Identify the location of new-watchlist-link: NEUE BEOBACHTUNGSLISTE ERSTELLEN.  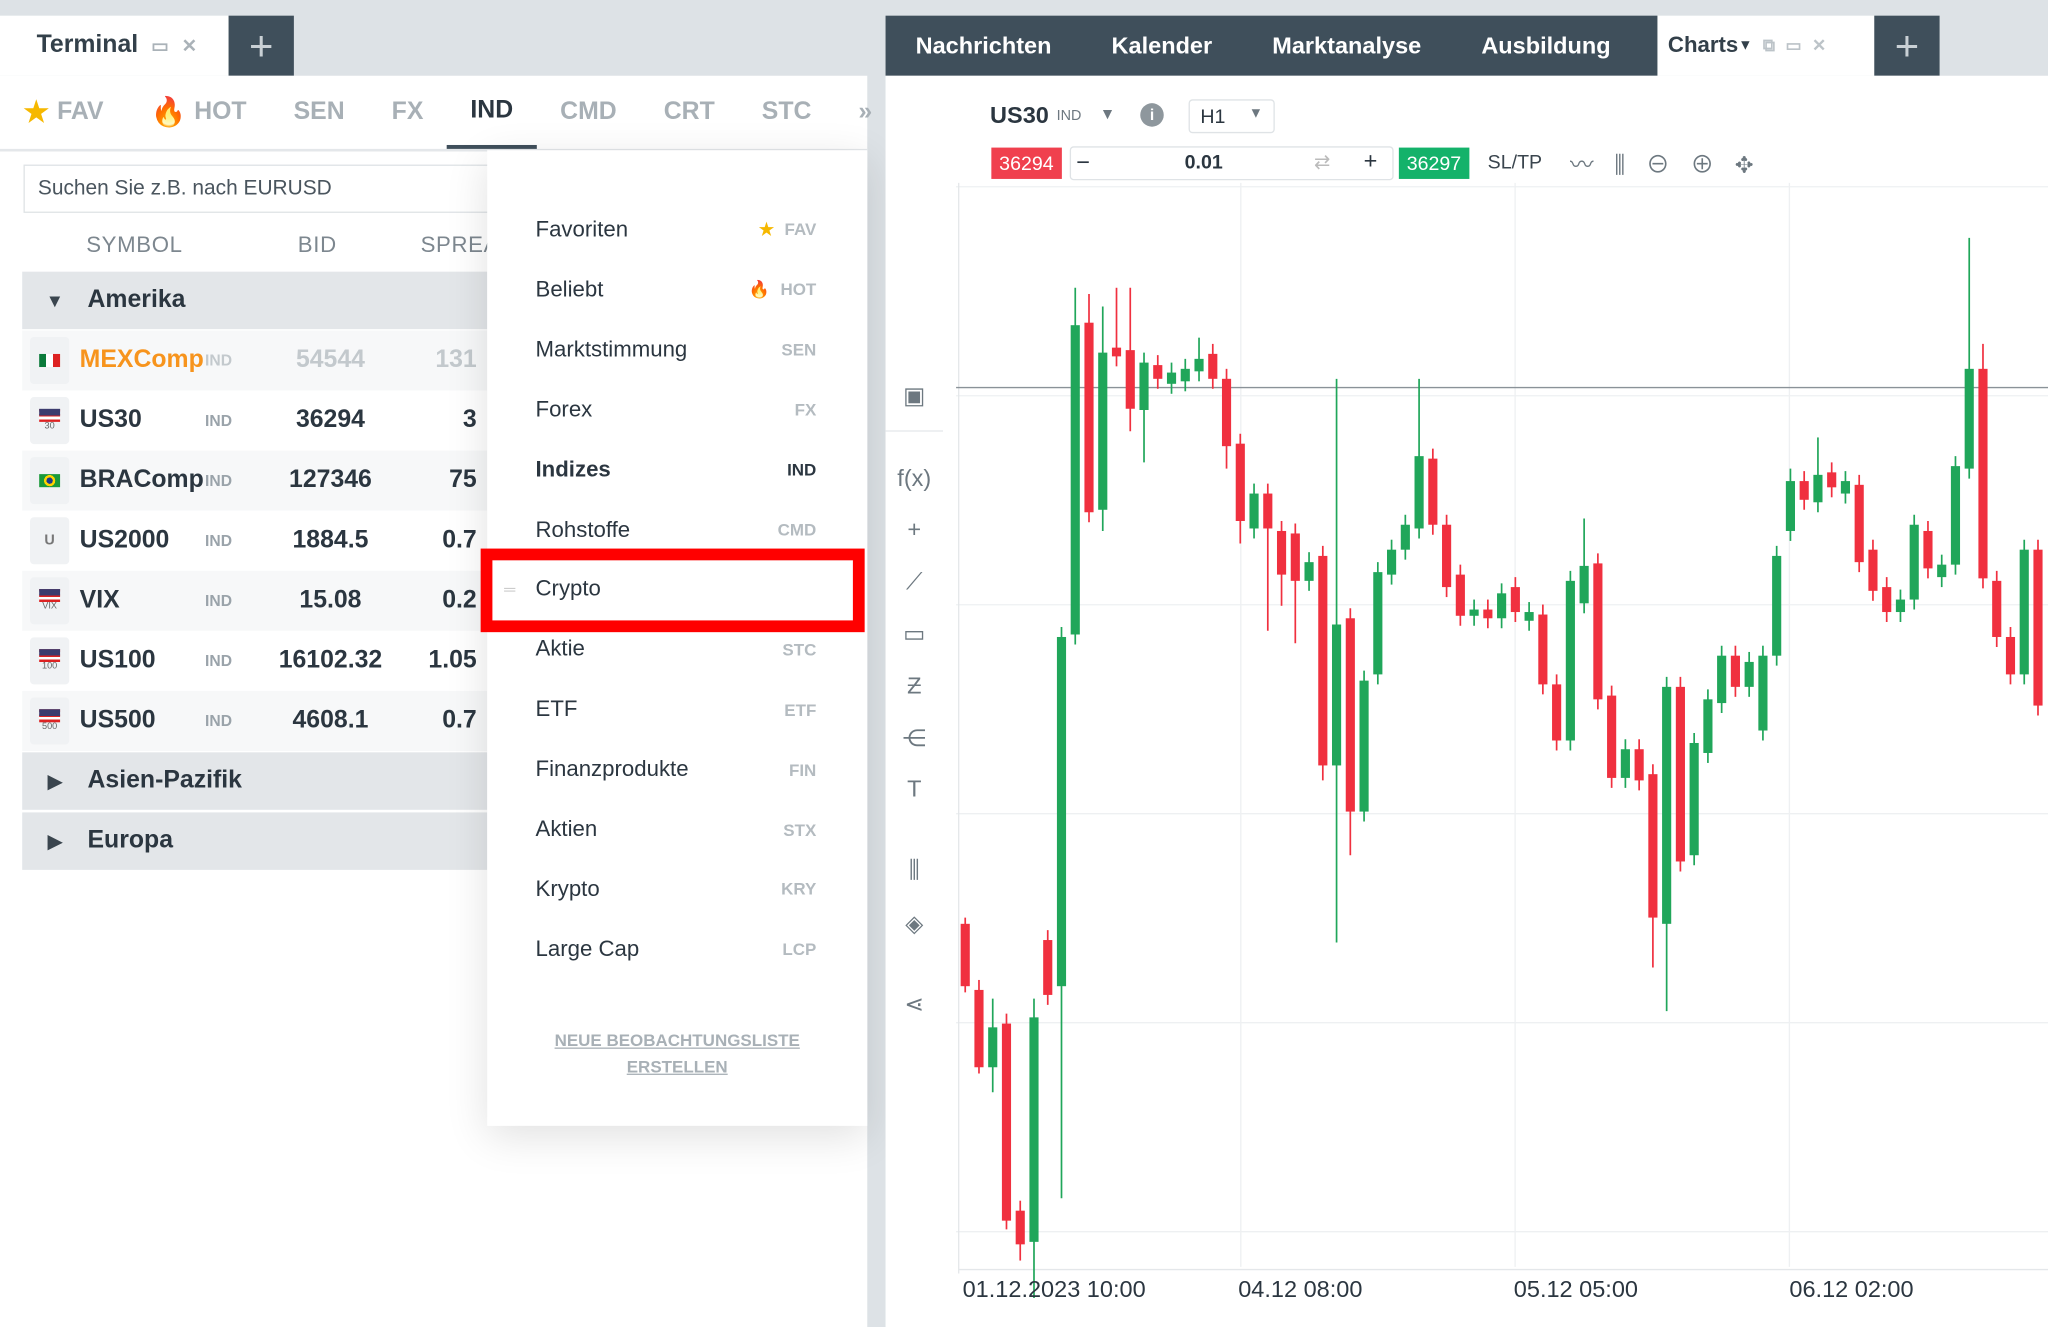
(677, 1053).